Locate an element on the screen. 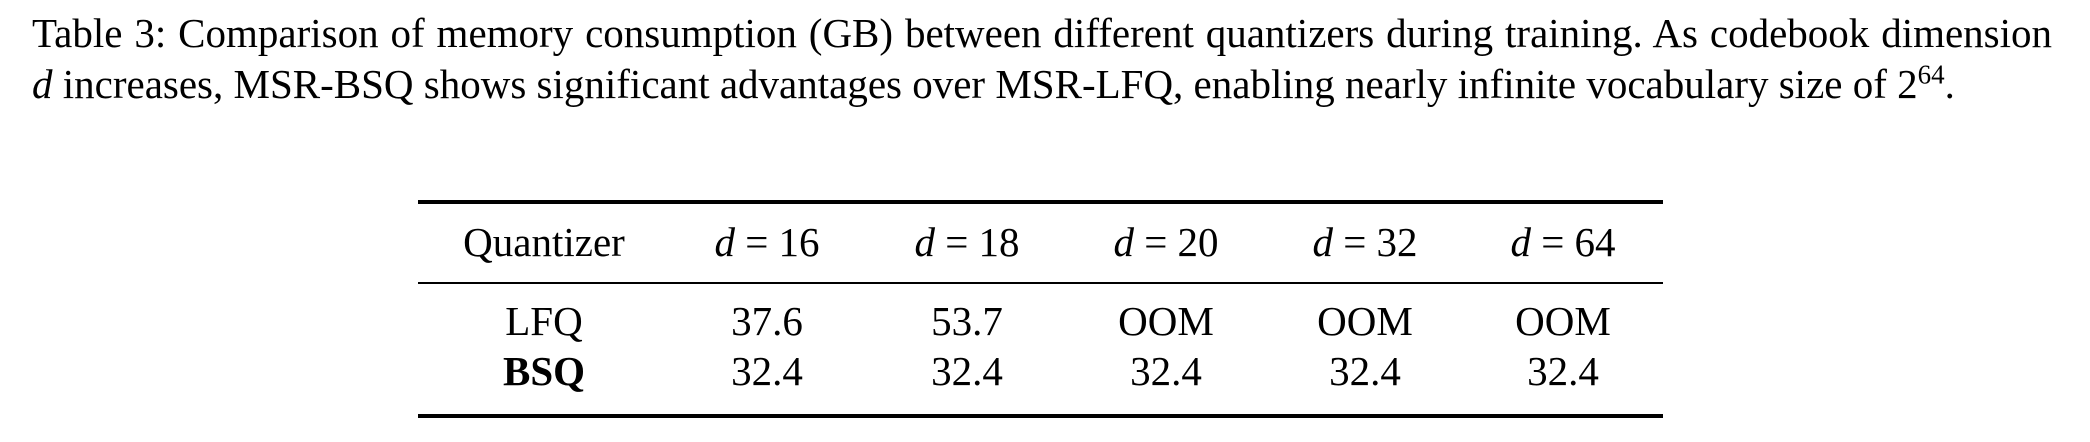 This screenshot has width=2090, height=442. header-cell: d = 16 is located at coordinates (767, 242).